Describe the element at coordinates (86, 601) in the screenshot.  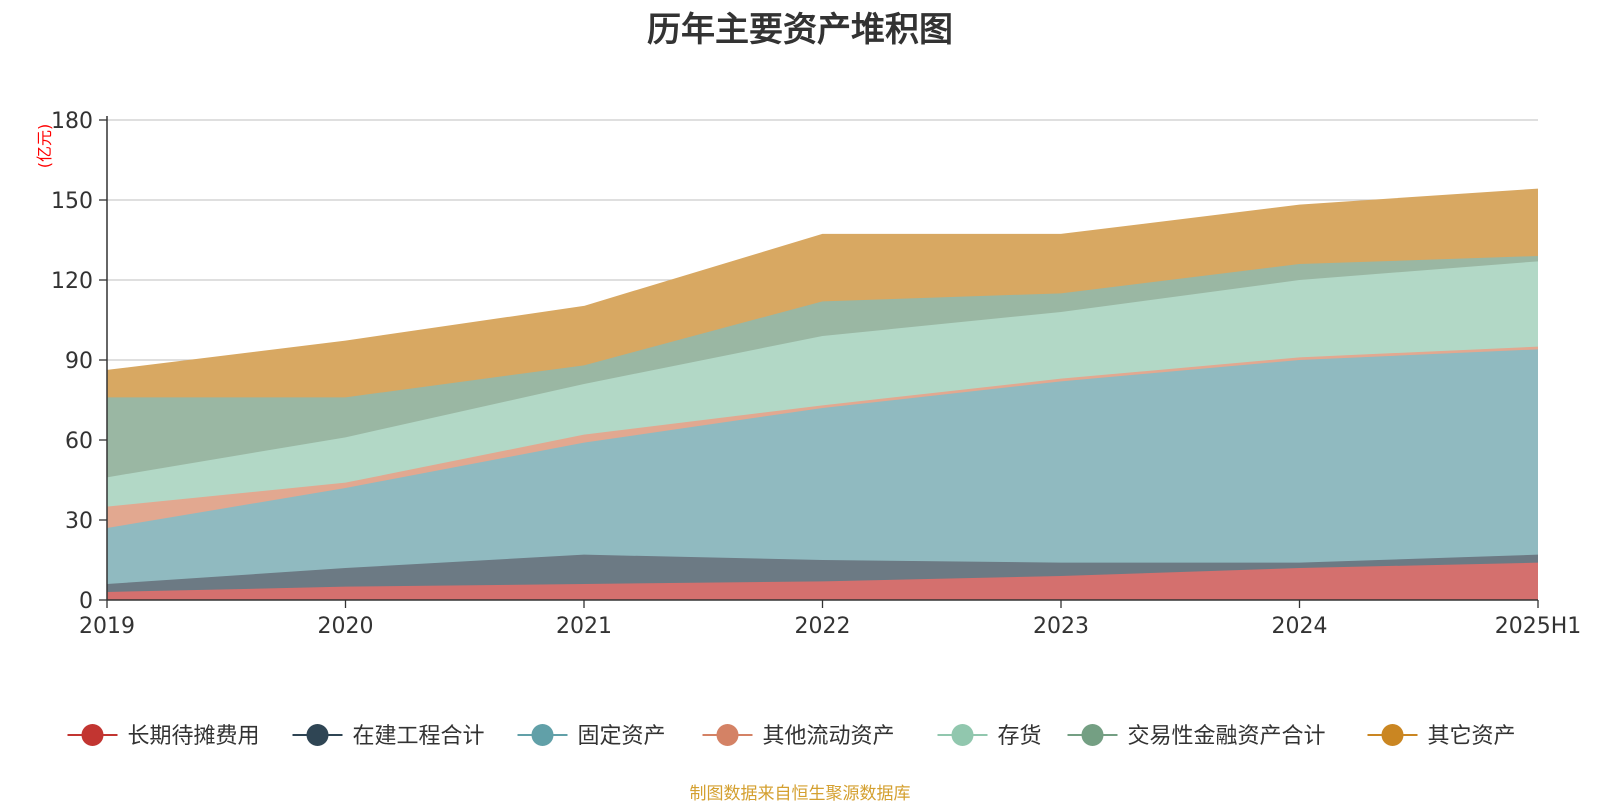
I see `y-tick-label: 0` at that location.